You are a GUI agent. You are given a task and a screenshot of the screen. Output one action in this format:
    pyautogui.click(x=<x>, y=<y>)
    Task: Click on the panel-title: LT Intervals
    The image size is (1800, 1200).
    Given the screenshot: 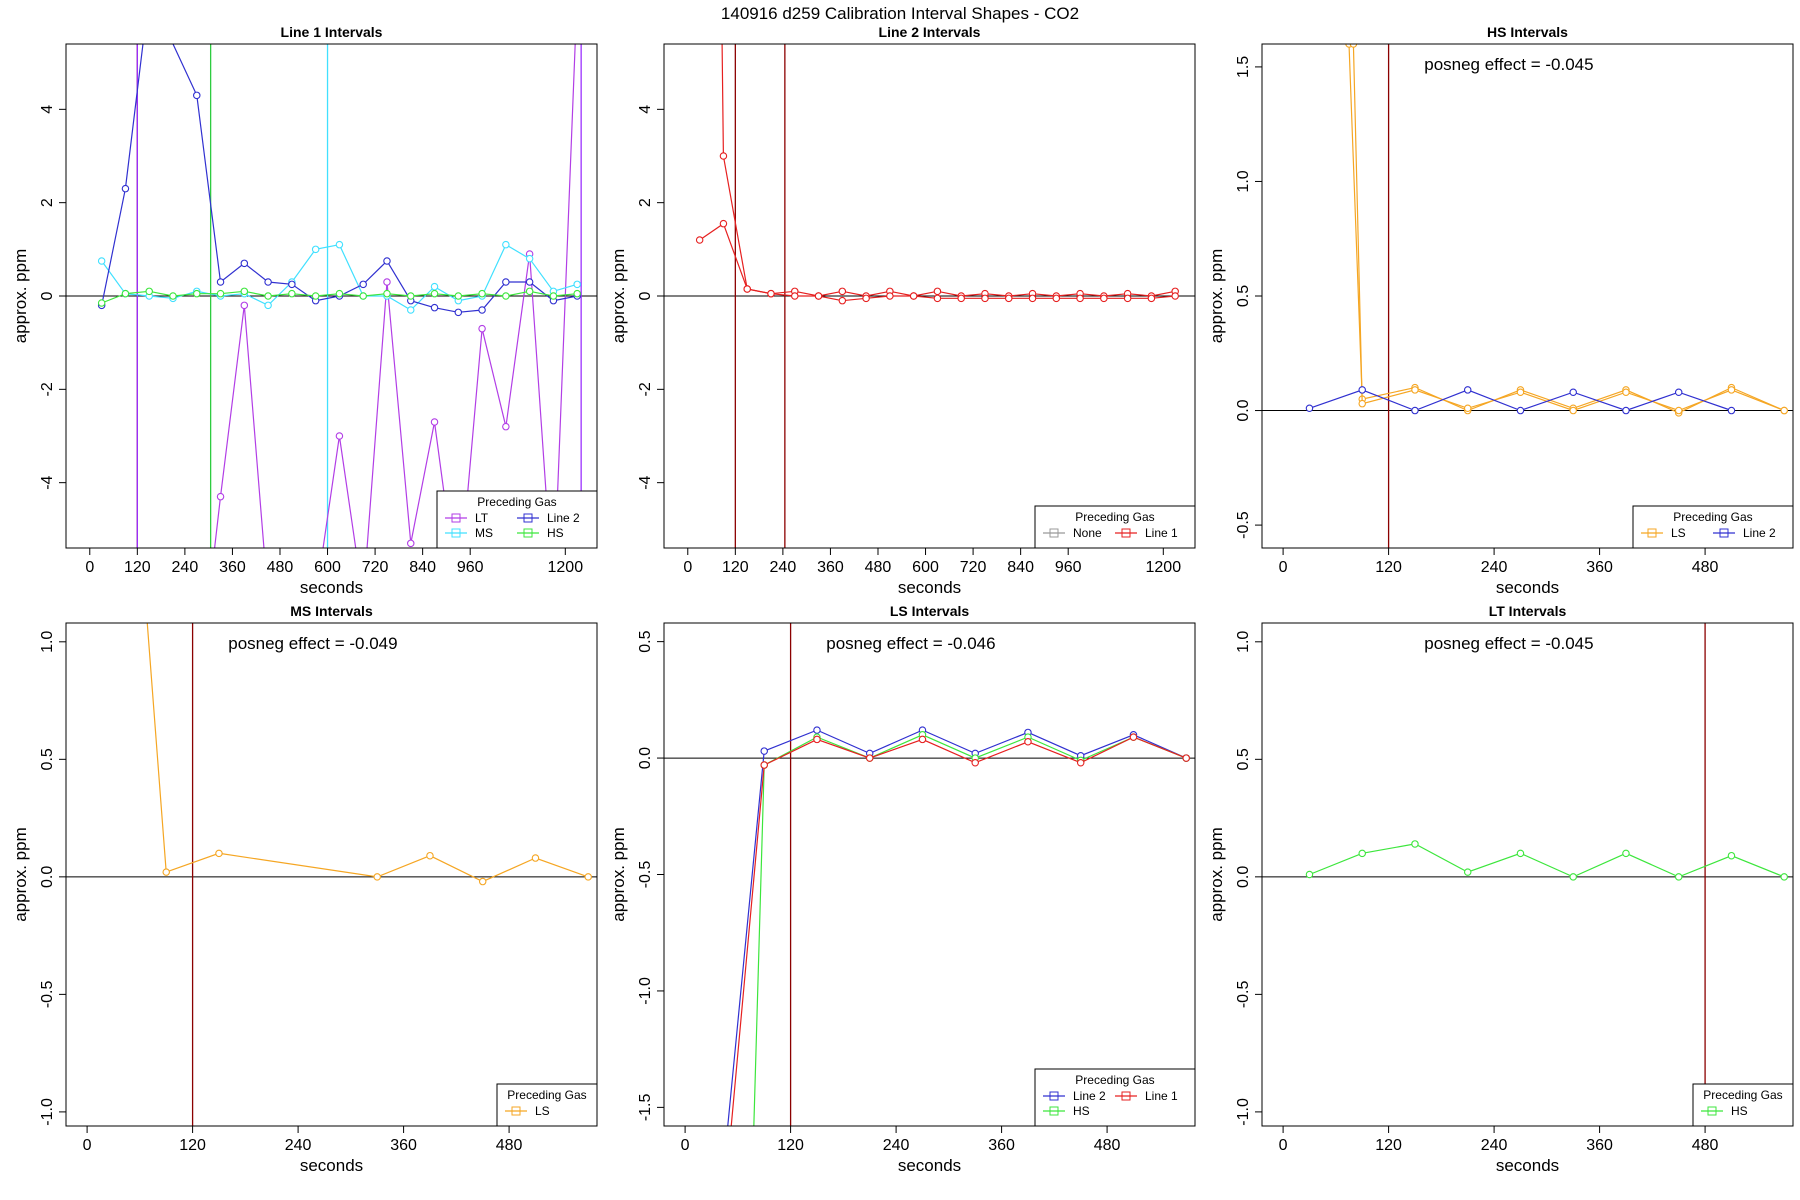 What is the action you would take?
    pyautogui.click(x=1528, y=611)
    